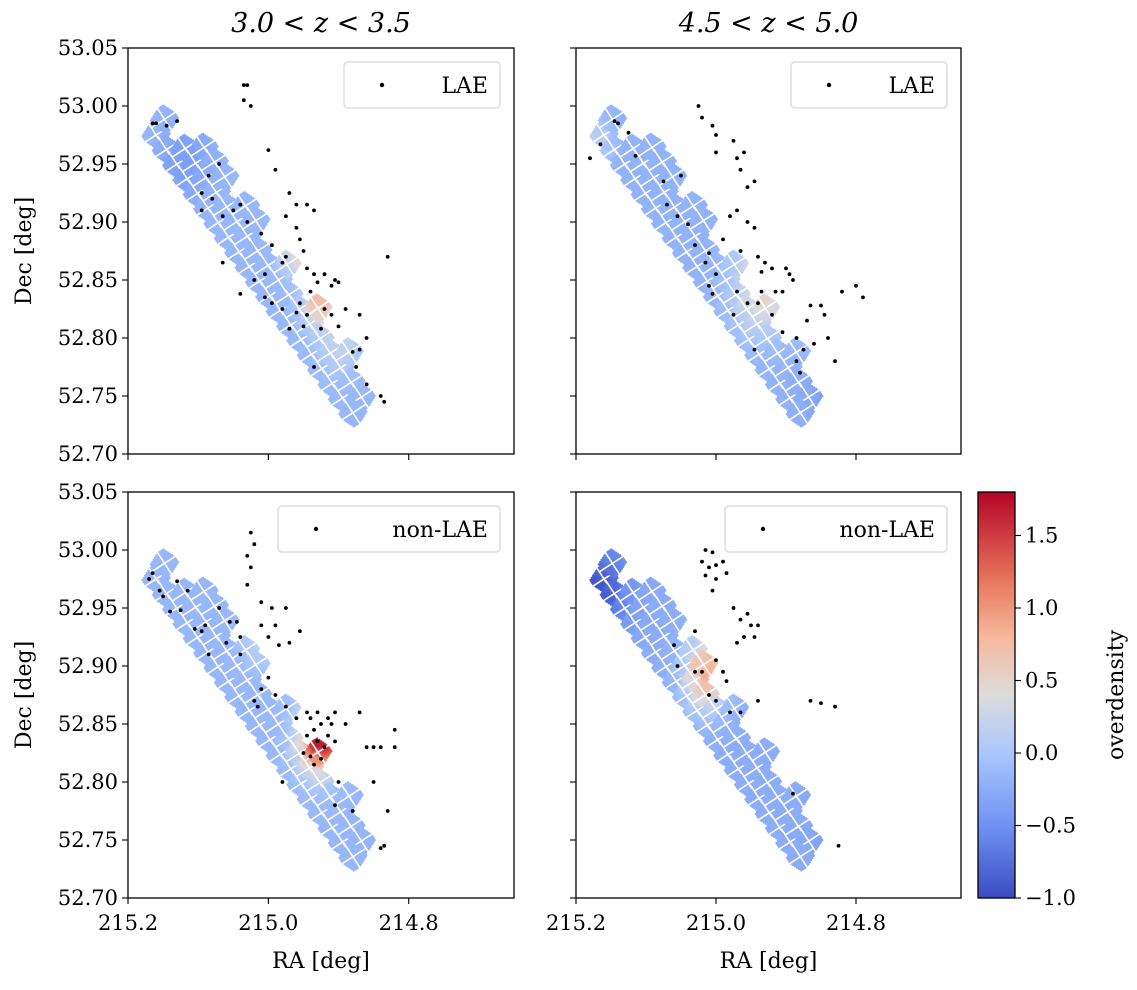  I want to click on y-tick-label: 52.70, so click(88, 454).